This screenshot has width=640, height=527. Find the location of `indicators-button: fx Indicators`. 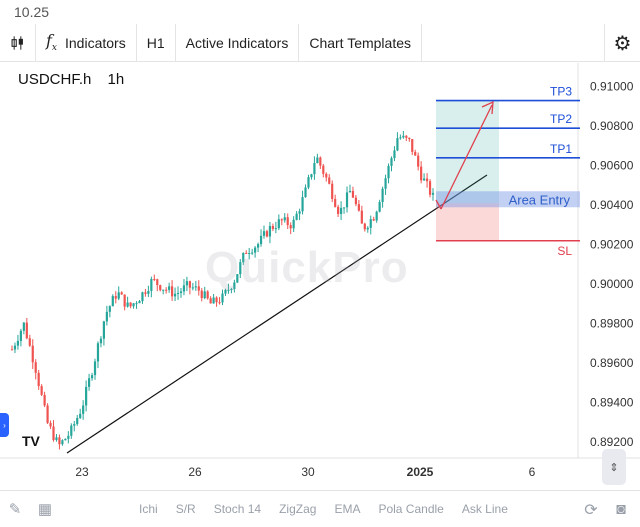

indicators-button: fx Indicators is located at coordinates (86, 42).